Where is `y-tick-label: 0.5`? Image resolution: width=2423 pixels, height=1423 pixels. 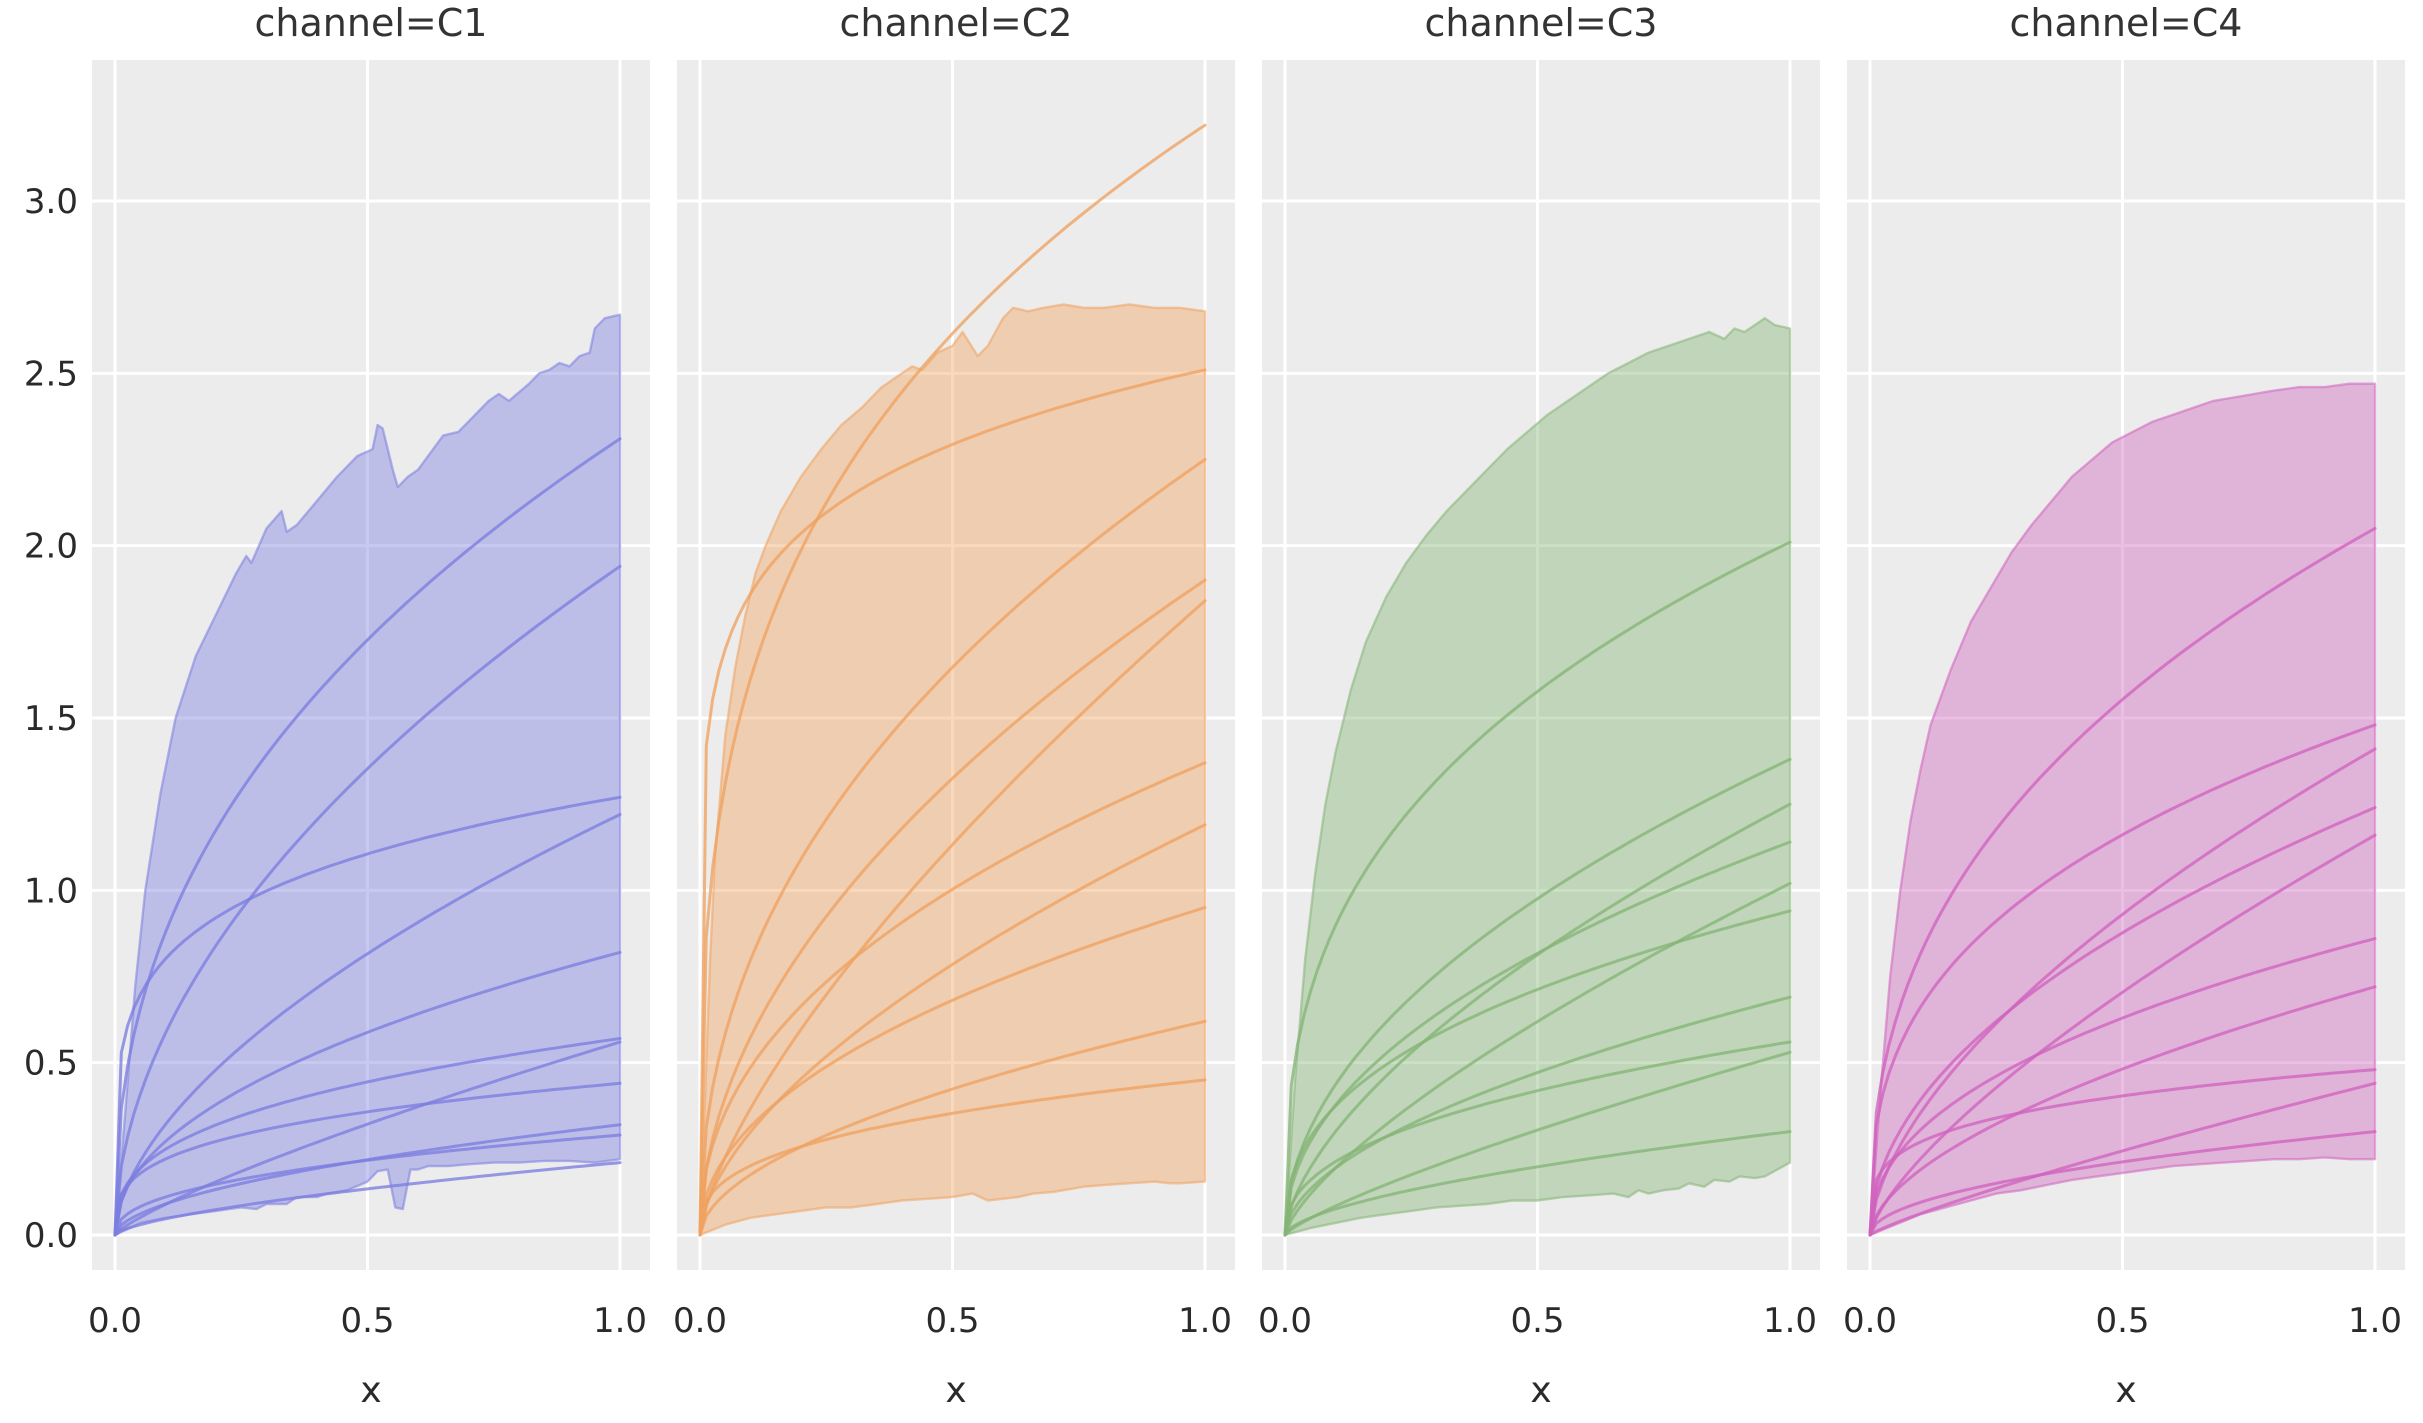 y-tick-label: 0.5 is located at coordinates (51, 1064).